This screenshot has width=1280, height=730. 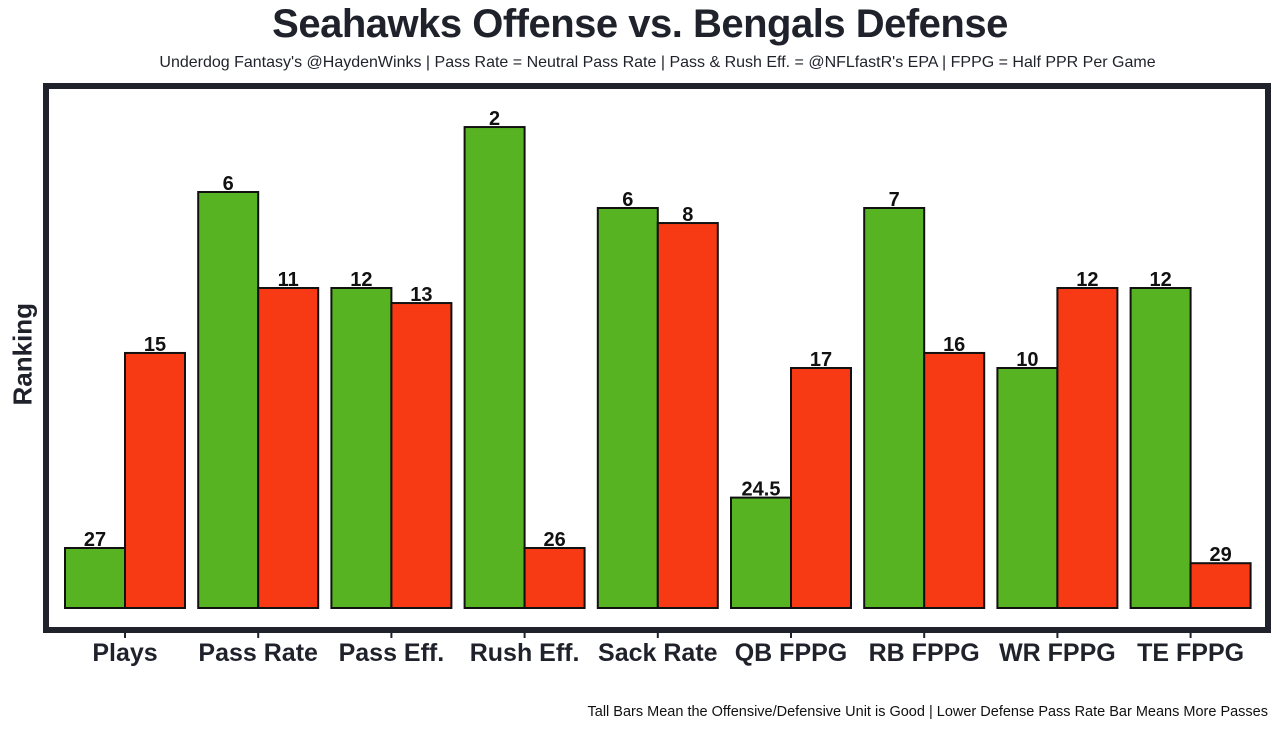 What do you see at coordinates (954, 480) in the screenshot?
I see `defense-bar-rb-fppg` at bounding box center [954, 480].